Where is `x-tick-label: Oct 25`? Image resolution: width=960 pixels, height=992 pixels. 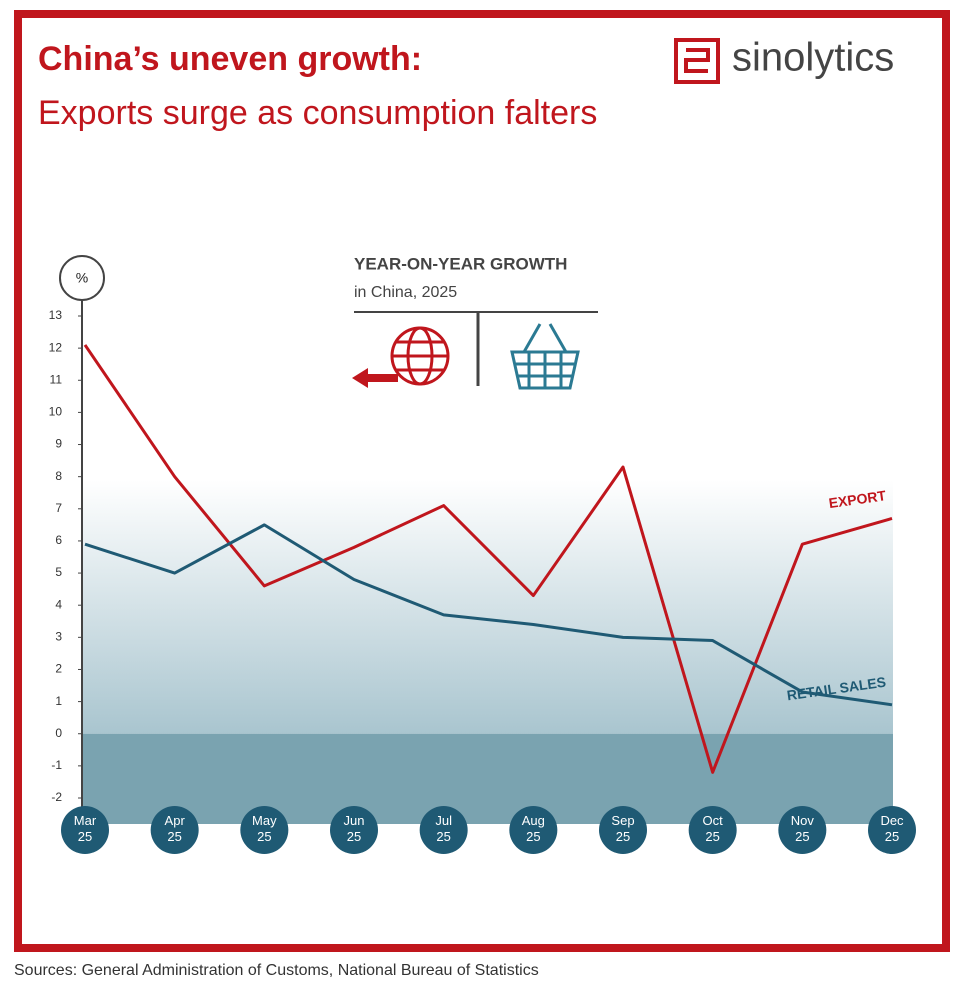 x-tick-label: Oct 25 is located at coordinates (713, 828).